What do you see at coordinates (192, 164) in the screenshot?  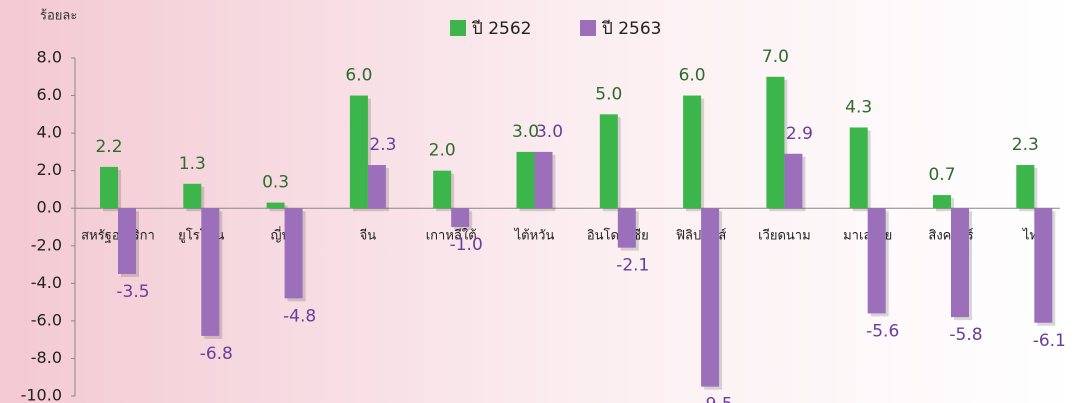 I see `data-label: 1.3` at bounding box center [192, 164].